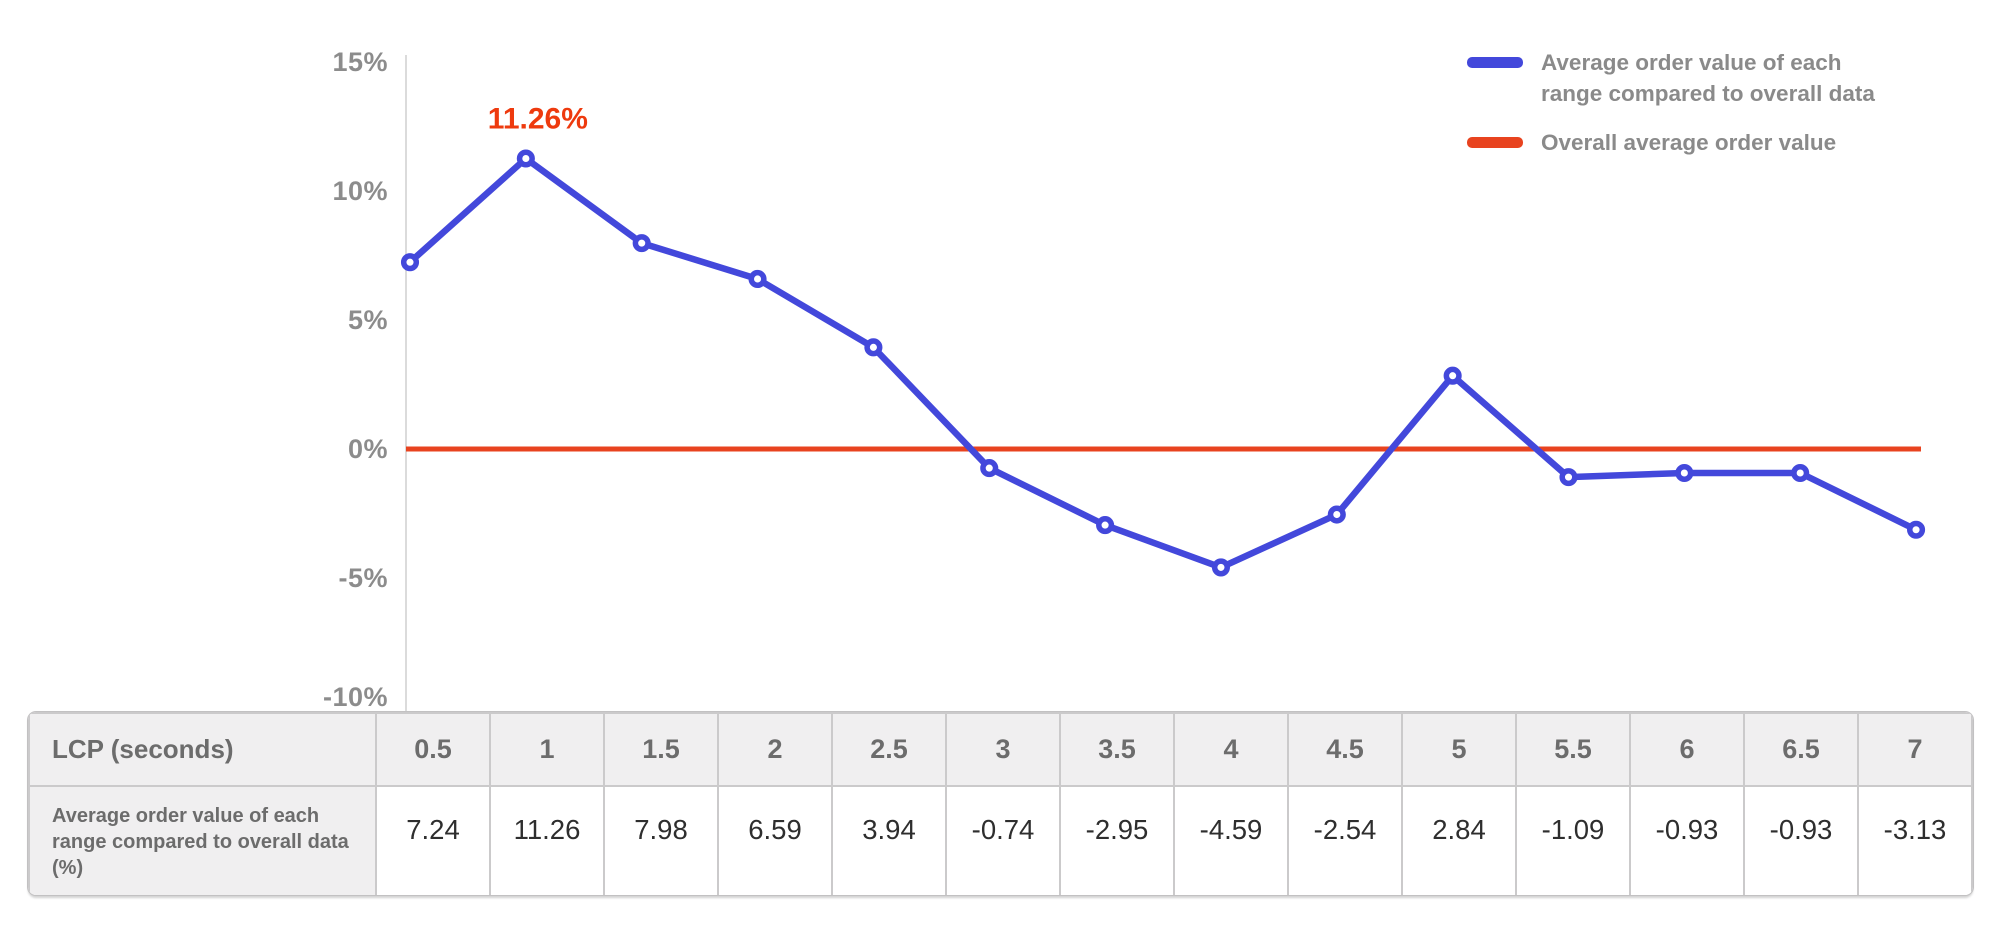 This screenshot has height=940, width=2000. What do you see at coordinates (547, 840) in the screenshot?
I see `aov-value-cell: 11.26` at bounding box center [547, 840].